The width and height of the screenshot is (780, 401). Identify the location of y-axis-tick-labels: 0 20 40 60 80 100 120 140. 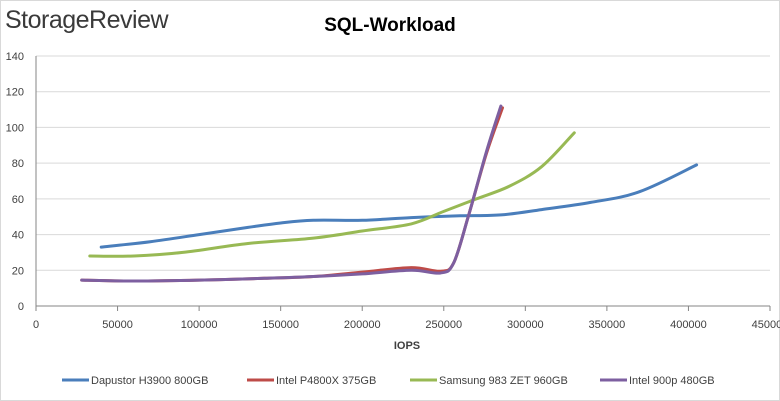
(15, 182).